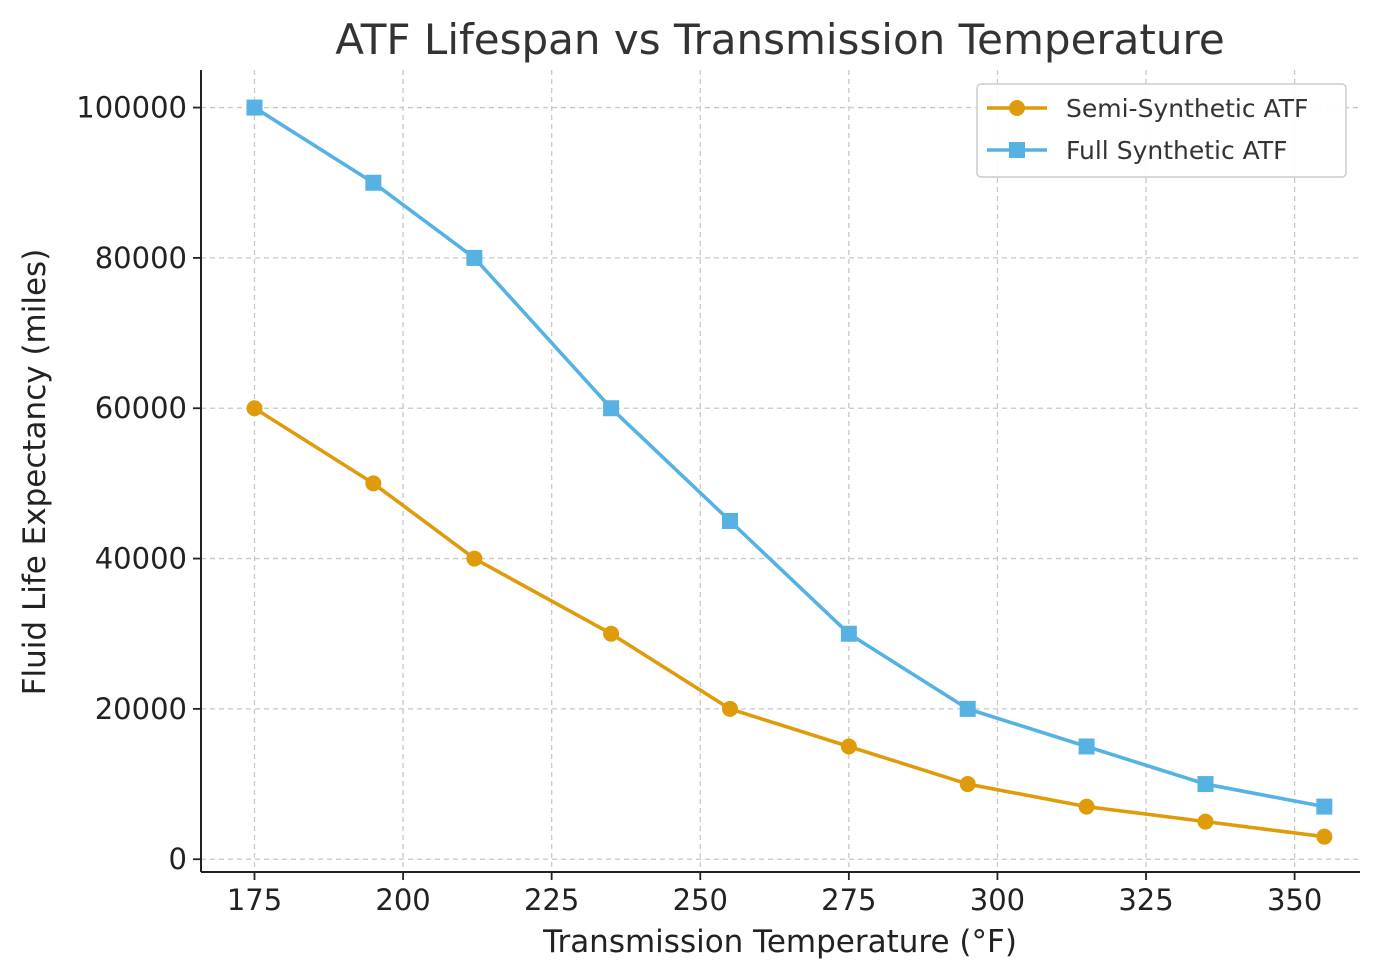  I want to click on y-tick-label: 40000, so click(141, 559).